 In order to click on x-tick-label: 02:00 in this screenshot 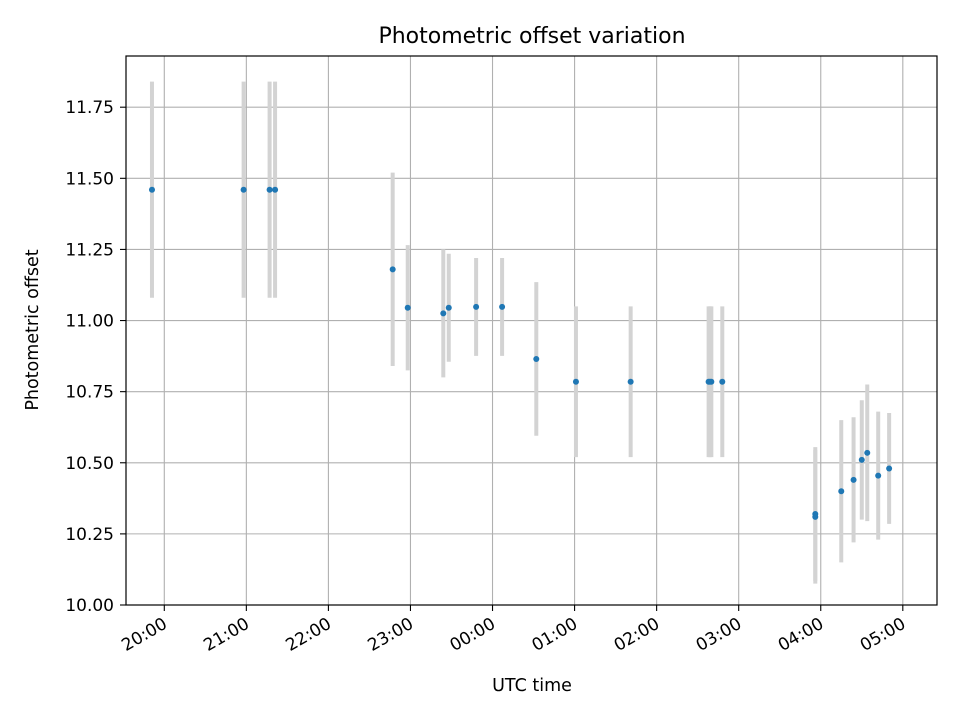, I will do `click(637, 635)`.